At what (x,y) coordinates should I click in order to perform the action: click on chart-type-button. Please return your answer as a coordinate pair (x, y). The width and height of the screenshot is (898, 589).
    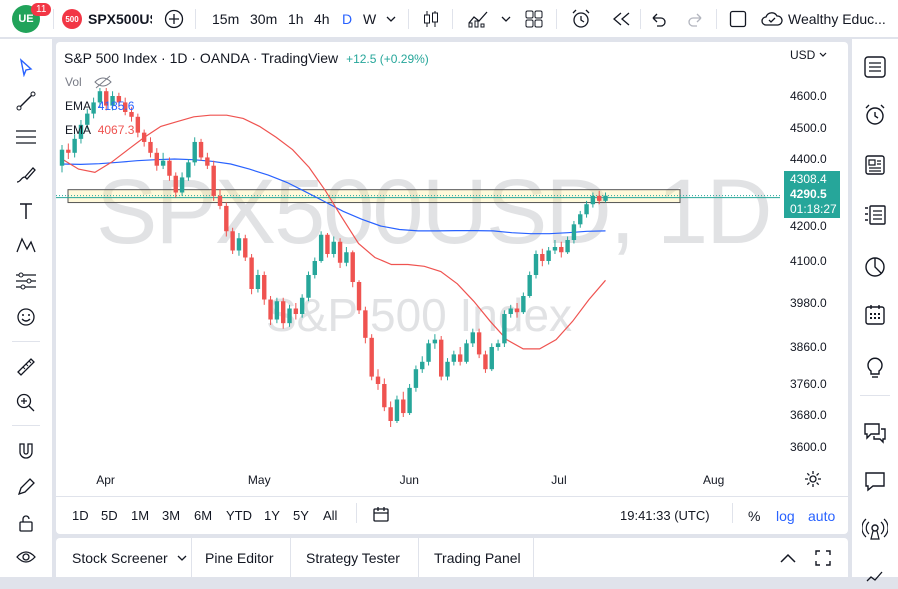
    Looking at the image, I should click on (431, 19).